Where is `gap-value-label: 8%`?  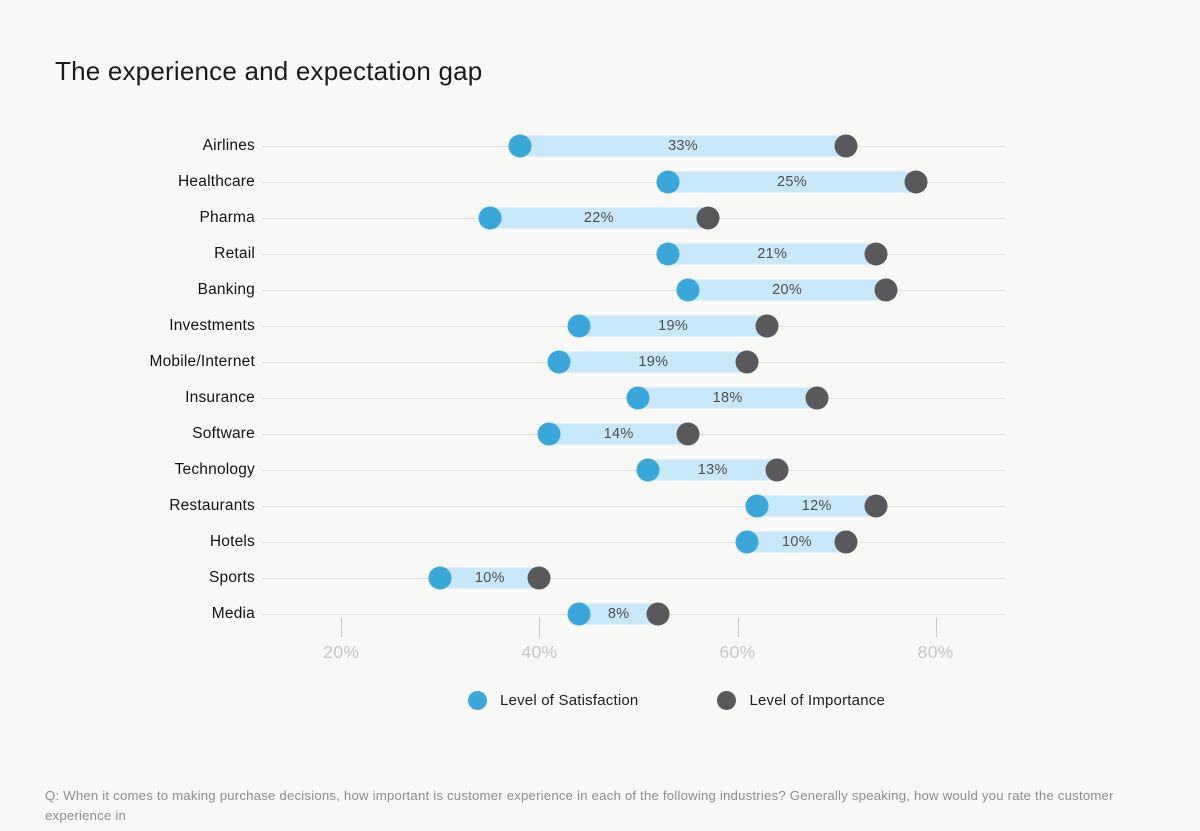 gap-value-label: 8% is located at coordinates (618, 614).